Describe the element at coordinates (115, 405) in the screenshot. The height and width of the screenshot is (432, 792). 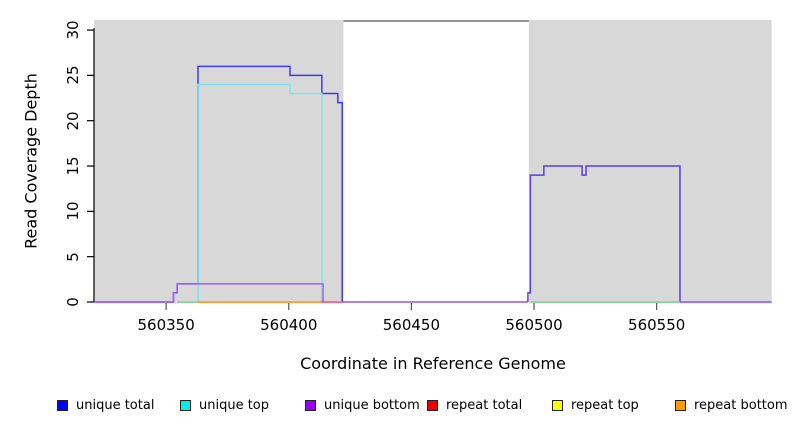
I see `legend-label: unique total` at that location.